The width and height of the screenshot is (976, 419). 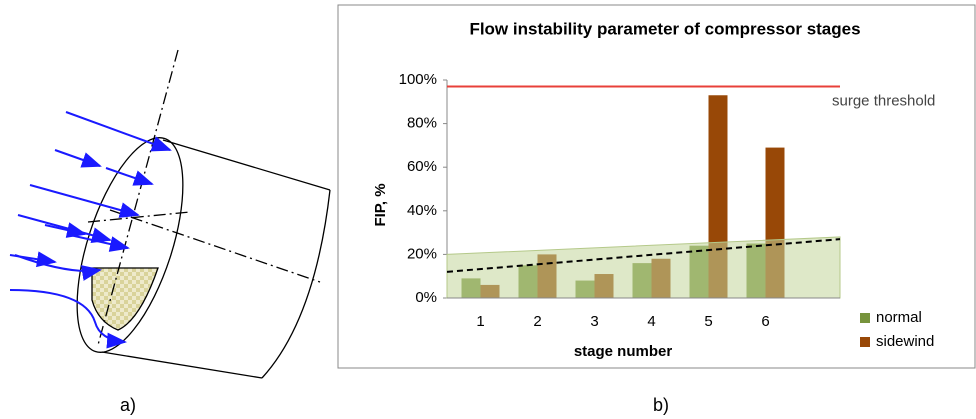 What do you see at coordinates (708, 321) in the screenshot?
I see `x-tick-label: 5` at bounding box center [708, 321].